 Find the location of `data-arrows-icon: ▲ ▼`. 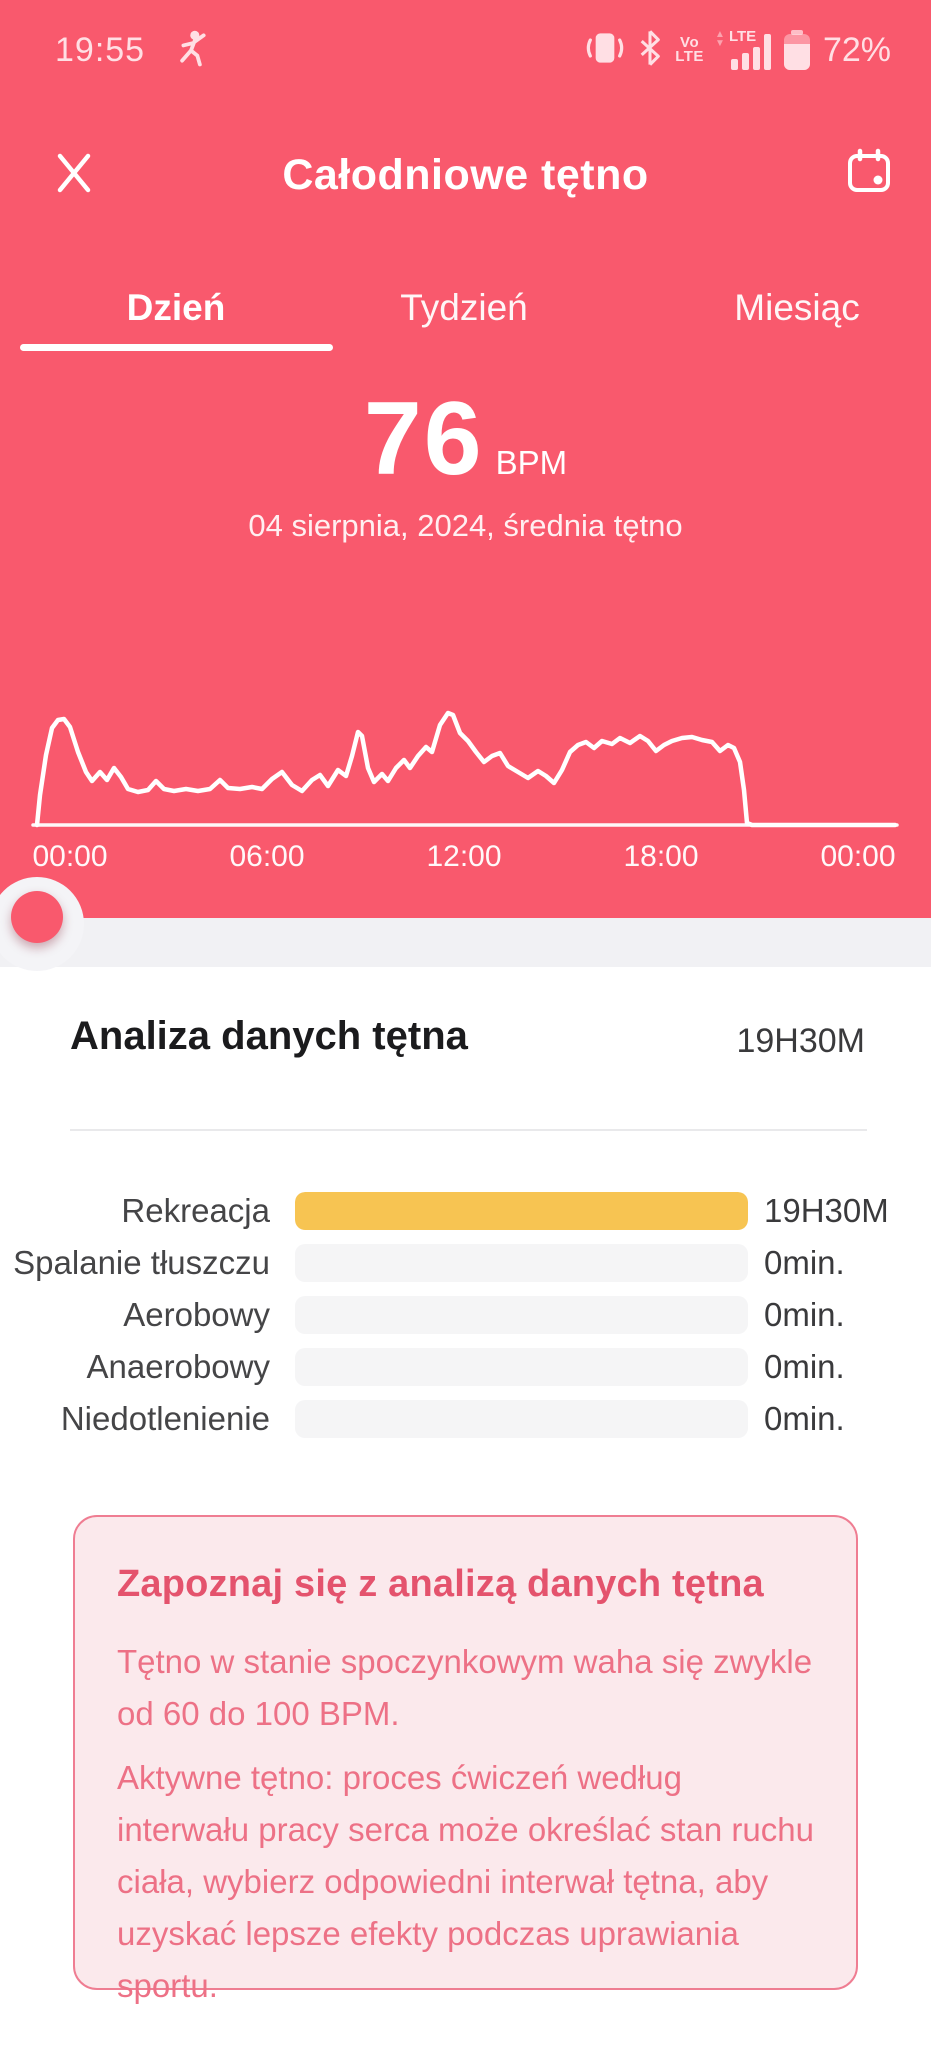

data-arrows-icon: ▲ ▼ is located at coordinates (719, 39).